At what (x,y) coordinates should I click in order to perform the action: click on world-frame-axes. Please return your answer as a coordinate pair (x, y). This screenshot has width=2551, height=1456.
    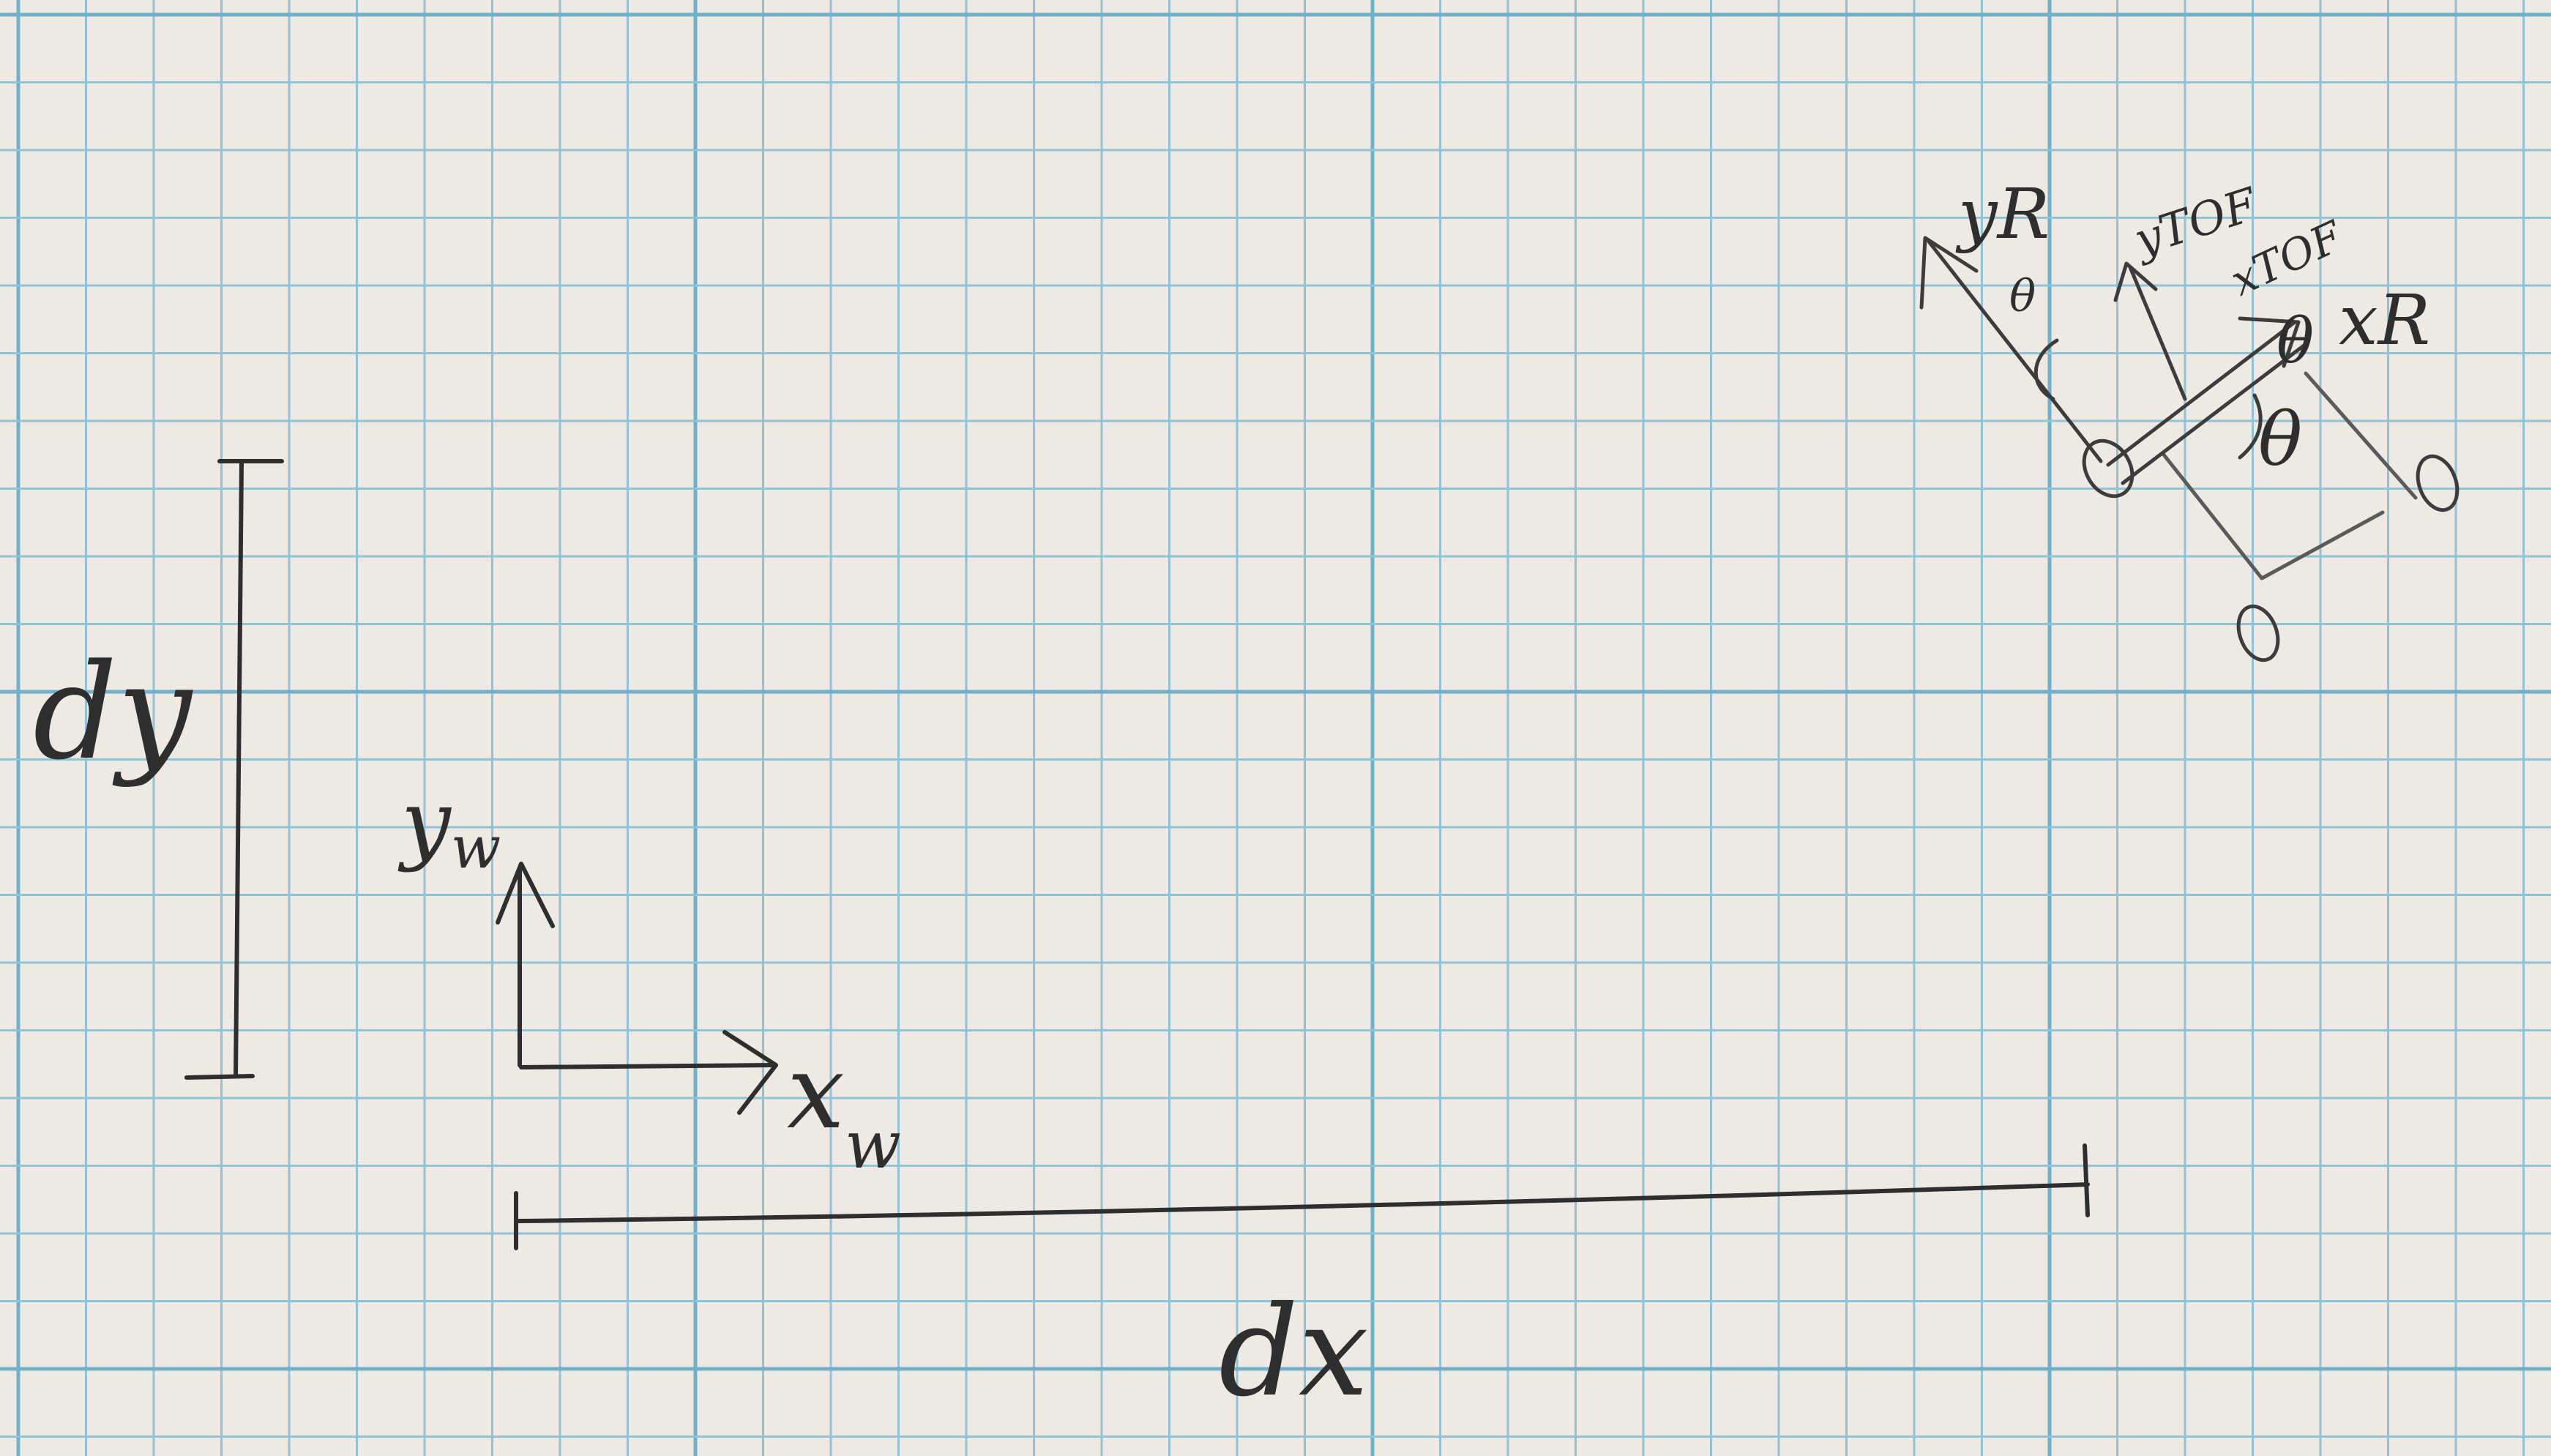
    Looking at the image, I should click on (637, 988).